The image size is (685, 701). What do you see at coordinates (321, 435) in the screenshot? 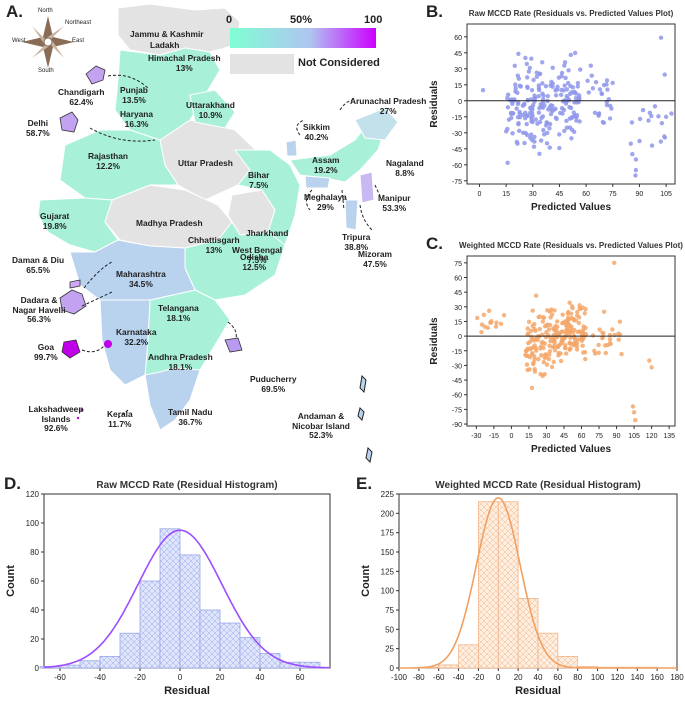
I see `map-label-value: 52.3%` at bounding box center [321, 435].